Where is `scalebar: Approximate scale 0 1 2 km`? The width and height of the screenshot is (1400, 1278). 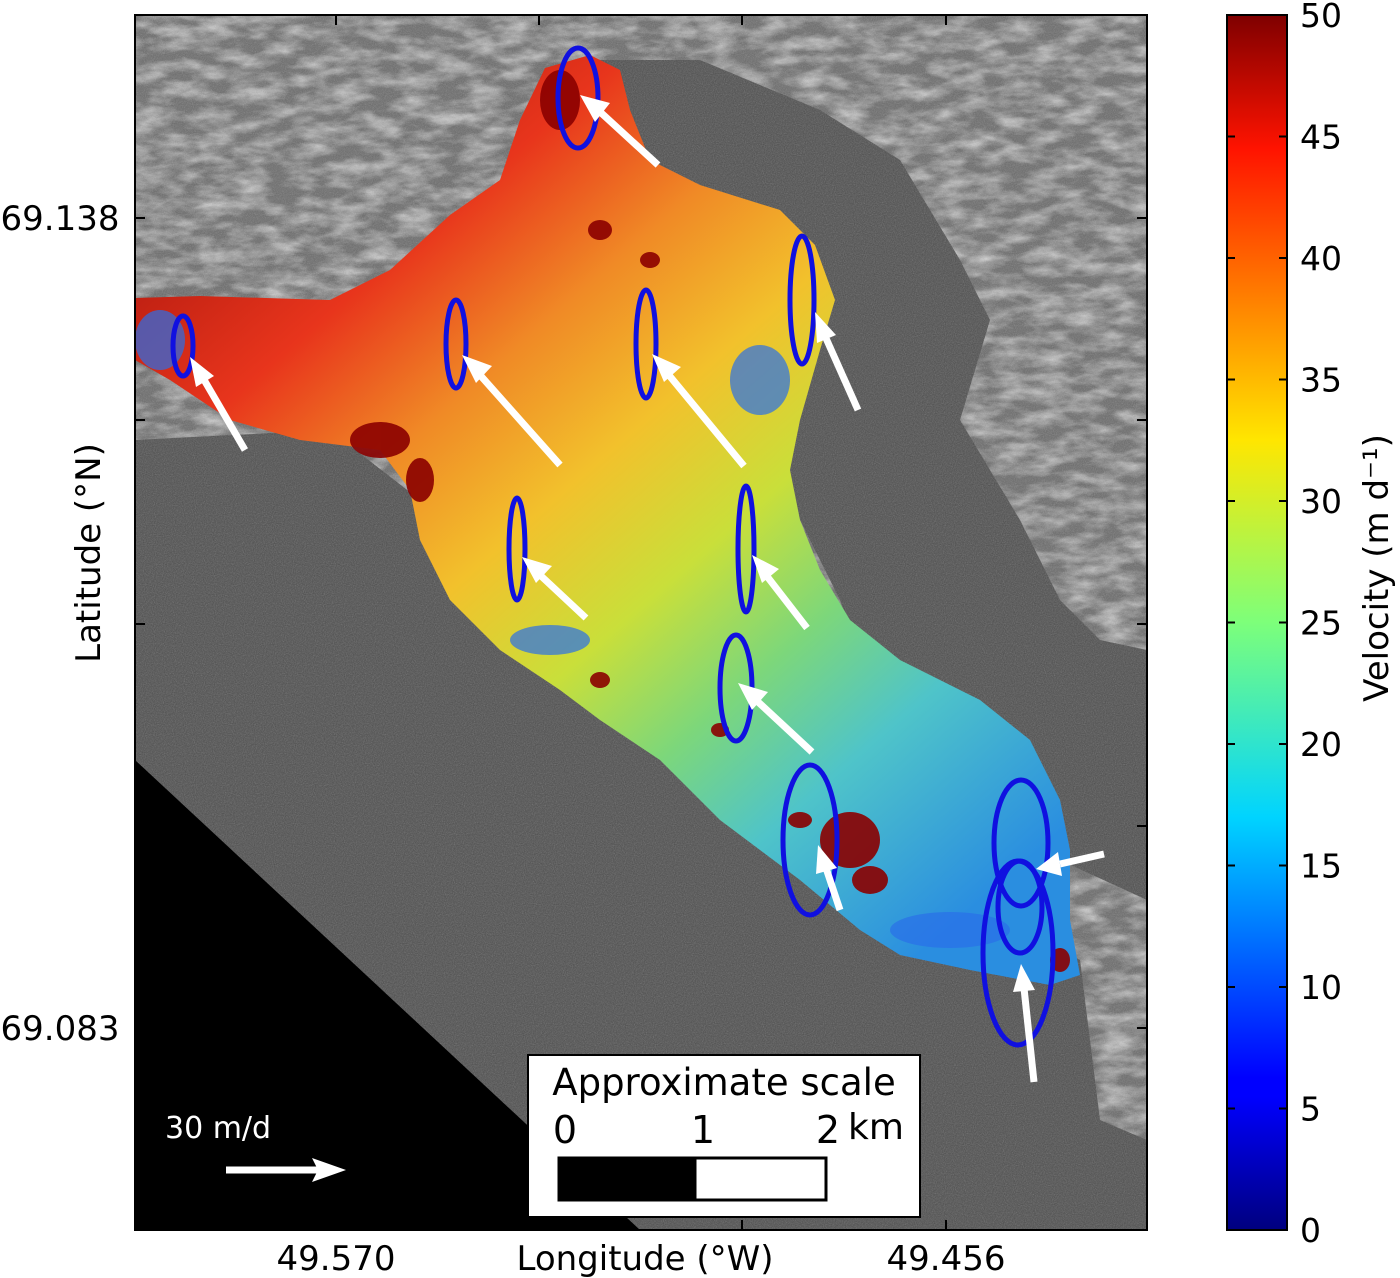
scalebar: Approximate scale 0 1 2 km is located at coordinates (724, 1136).